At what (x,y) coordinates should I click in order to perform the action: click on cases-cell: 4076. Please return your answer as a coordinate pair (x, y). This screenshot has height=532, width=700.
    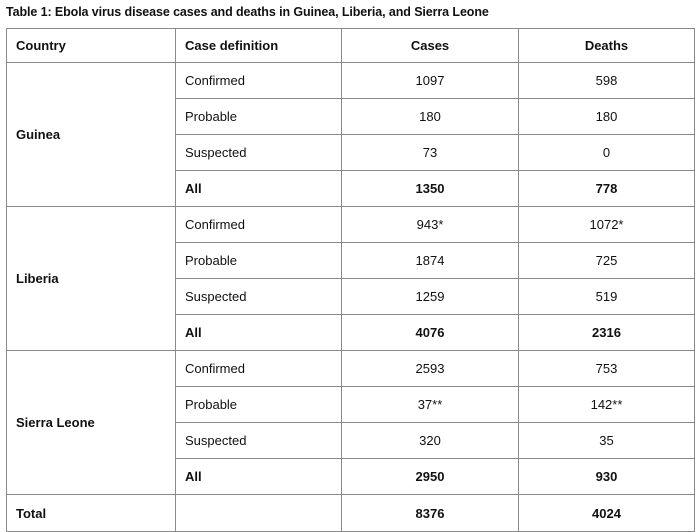
    Looking at the image, I should click on (430, 332).